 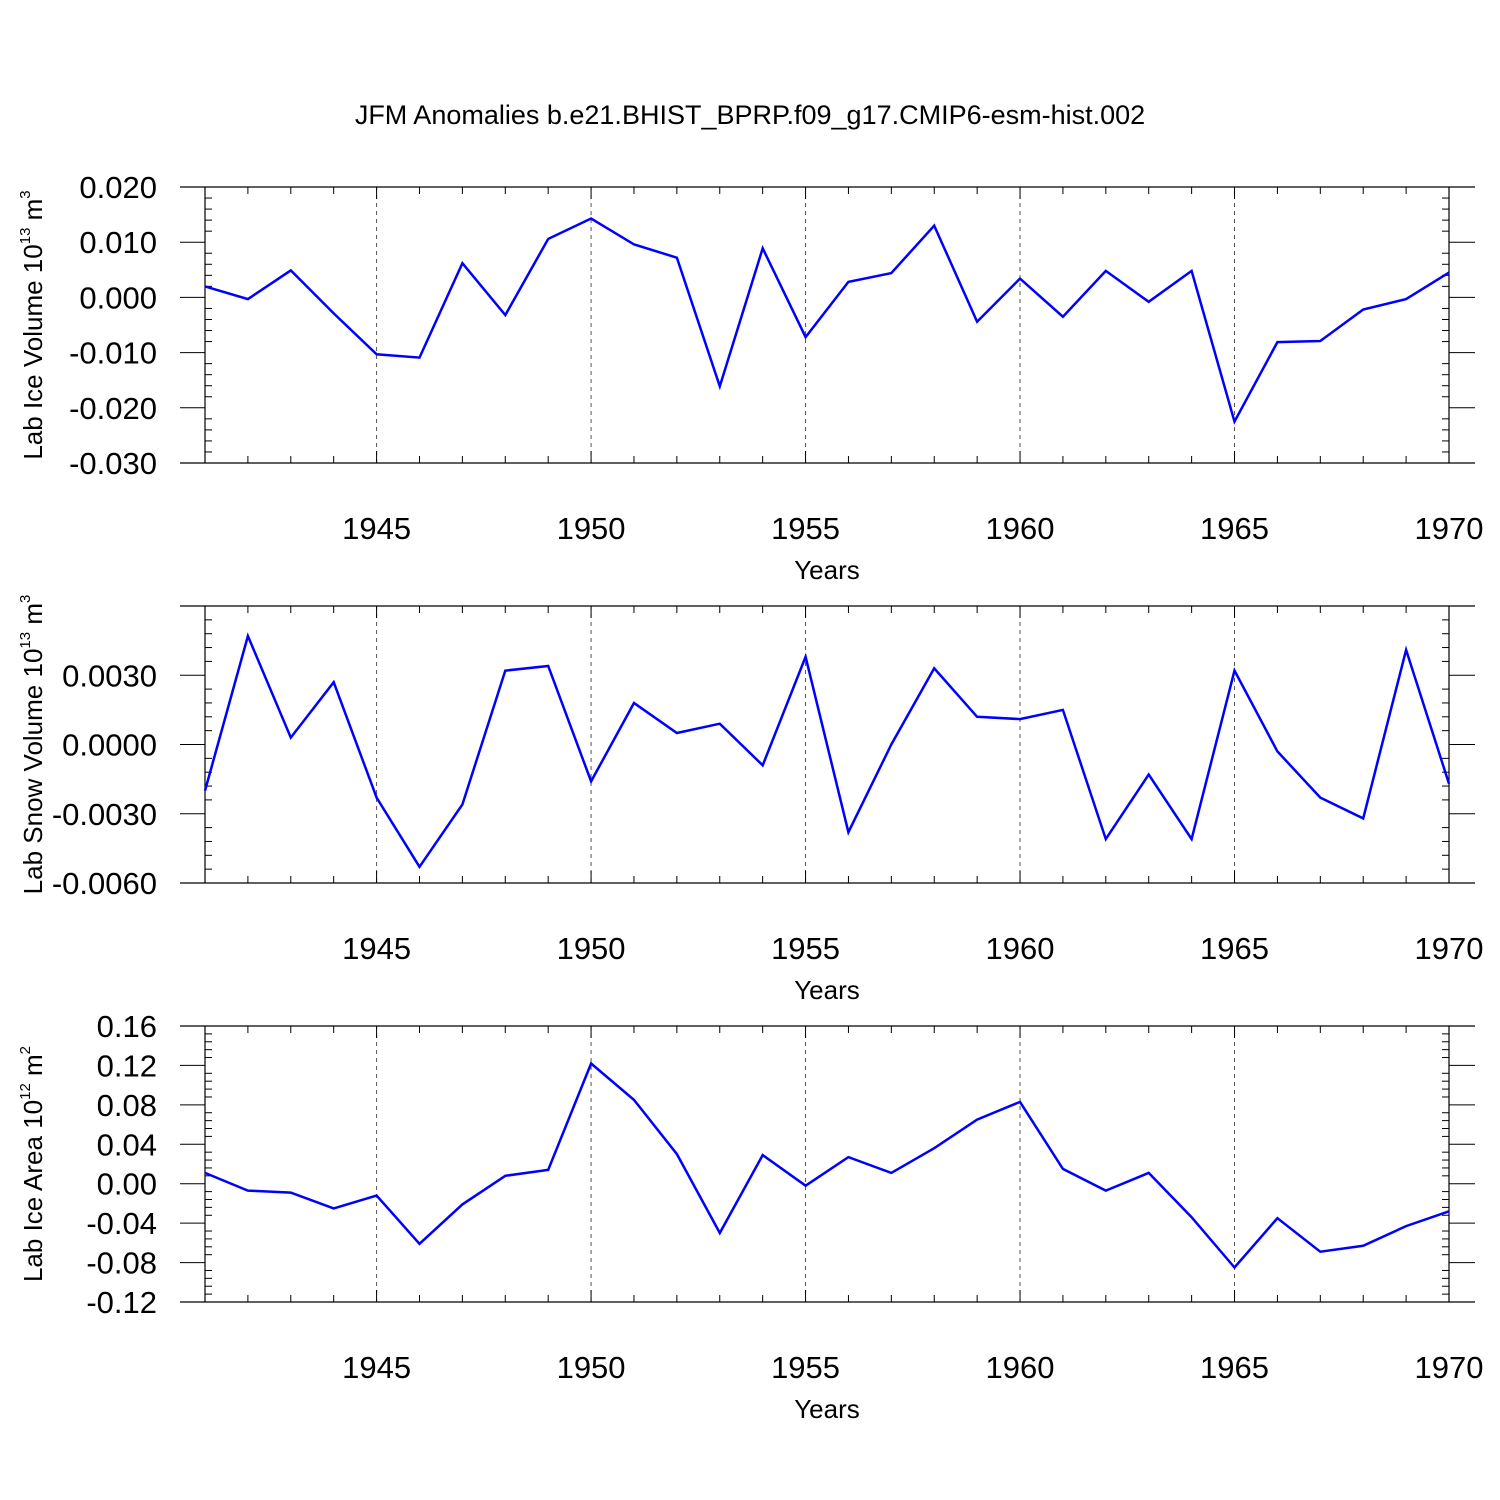 What do you see at coordinates (113, 408) in the screenshot?
I see `y-tick-label: -0.020` at bounding box center [113, 408].